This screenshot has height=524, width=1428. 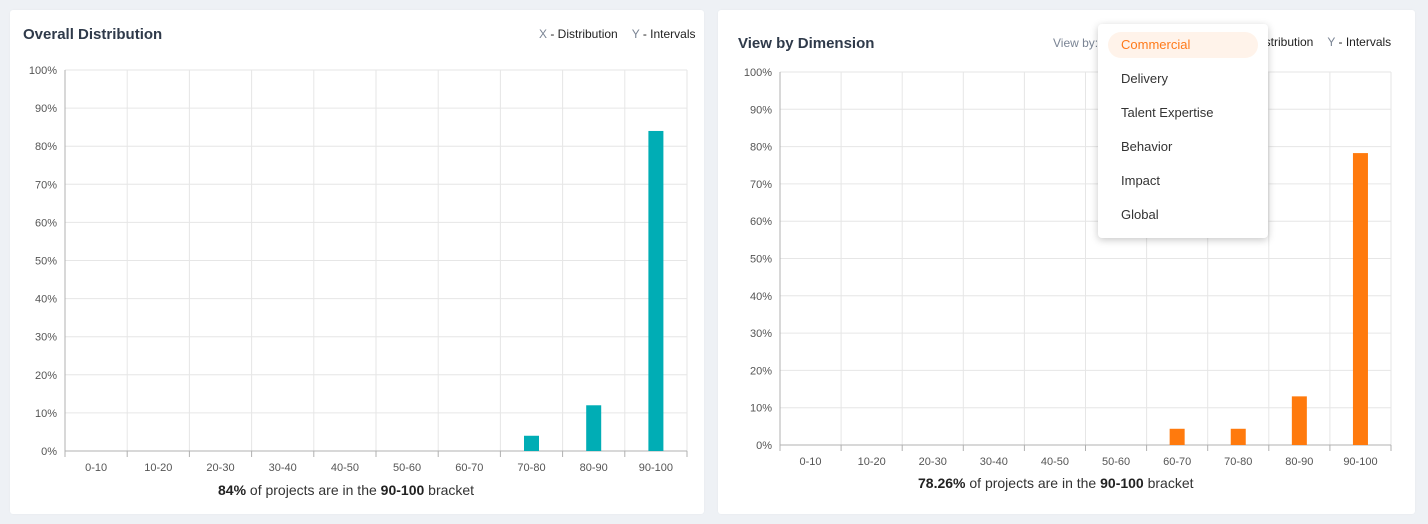 What do you see at coordinates (1147, 146) in the screenshot?
I see `dropdown-option-behavior: Behavior` at bounding box center [1147, 146].